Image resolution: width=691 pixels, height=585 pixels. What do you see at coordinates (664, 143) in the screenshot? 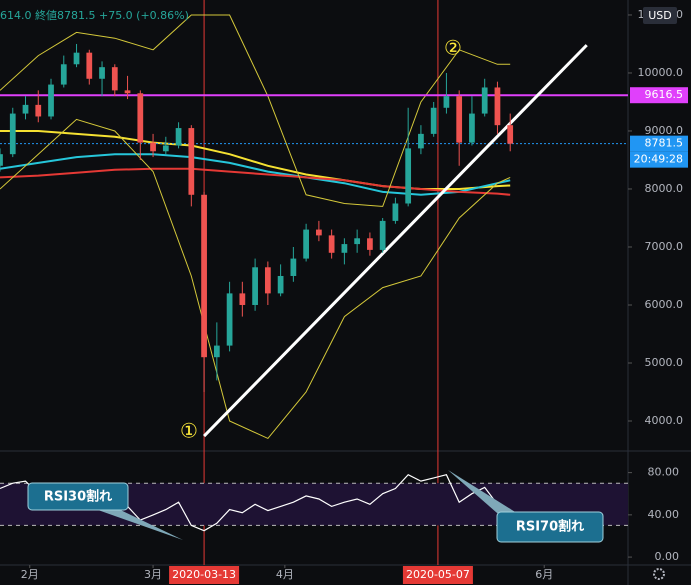
I see `price-label: 8781.5` at bounding box center [664, 143].